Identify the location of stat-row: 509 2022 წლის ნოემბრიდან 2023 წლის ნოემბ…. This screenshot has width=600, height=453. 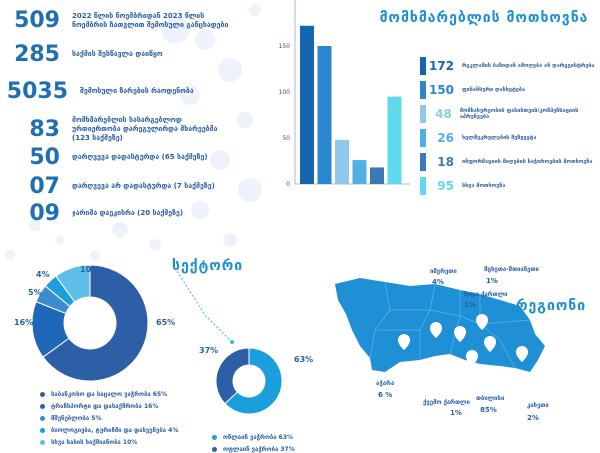
(116, 20).